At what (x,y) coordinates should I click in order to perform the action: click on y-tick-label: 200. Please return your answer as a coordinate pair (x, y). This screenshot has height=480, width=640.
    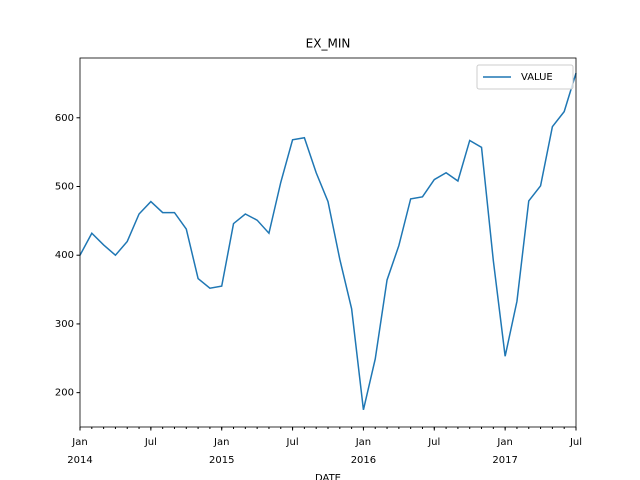
    Looking at the image, I should click on (64, 393).